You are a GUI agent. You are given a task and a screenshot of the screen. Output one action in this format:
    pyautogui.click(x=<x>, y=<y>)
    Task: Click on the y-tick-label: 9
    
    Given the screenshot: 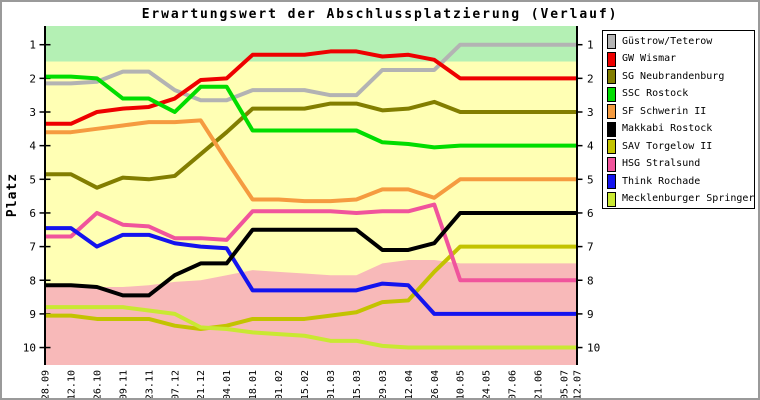 What is the action you would take?
    pyautogui.click(x=32, y=314)
    